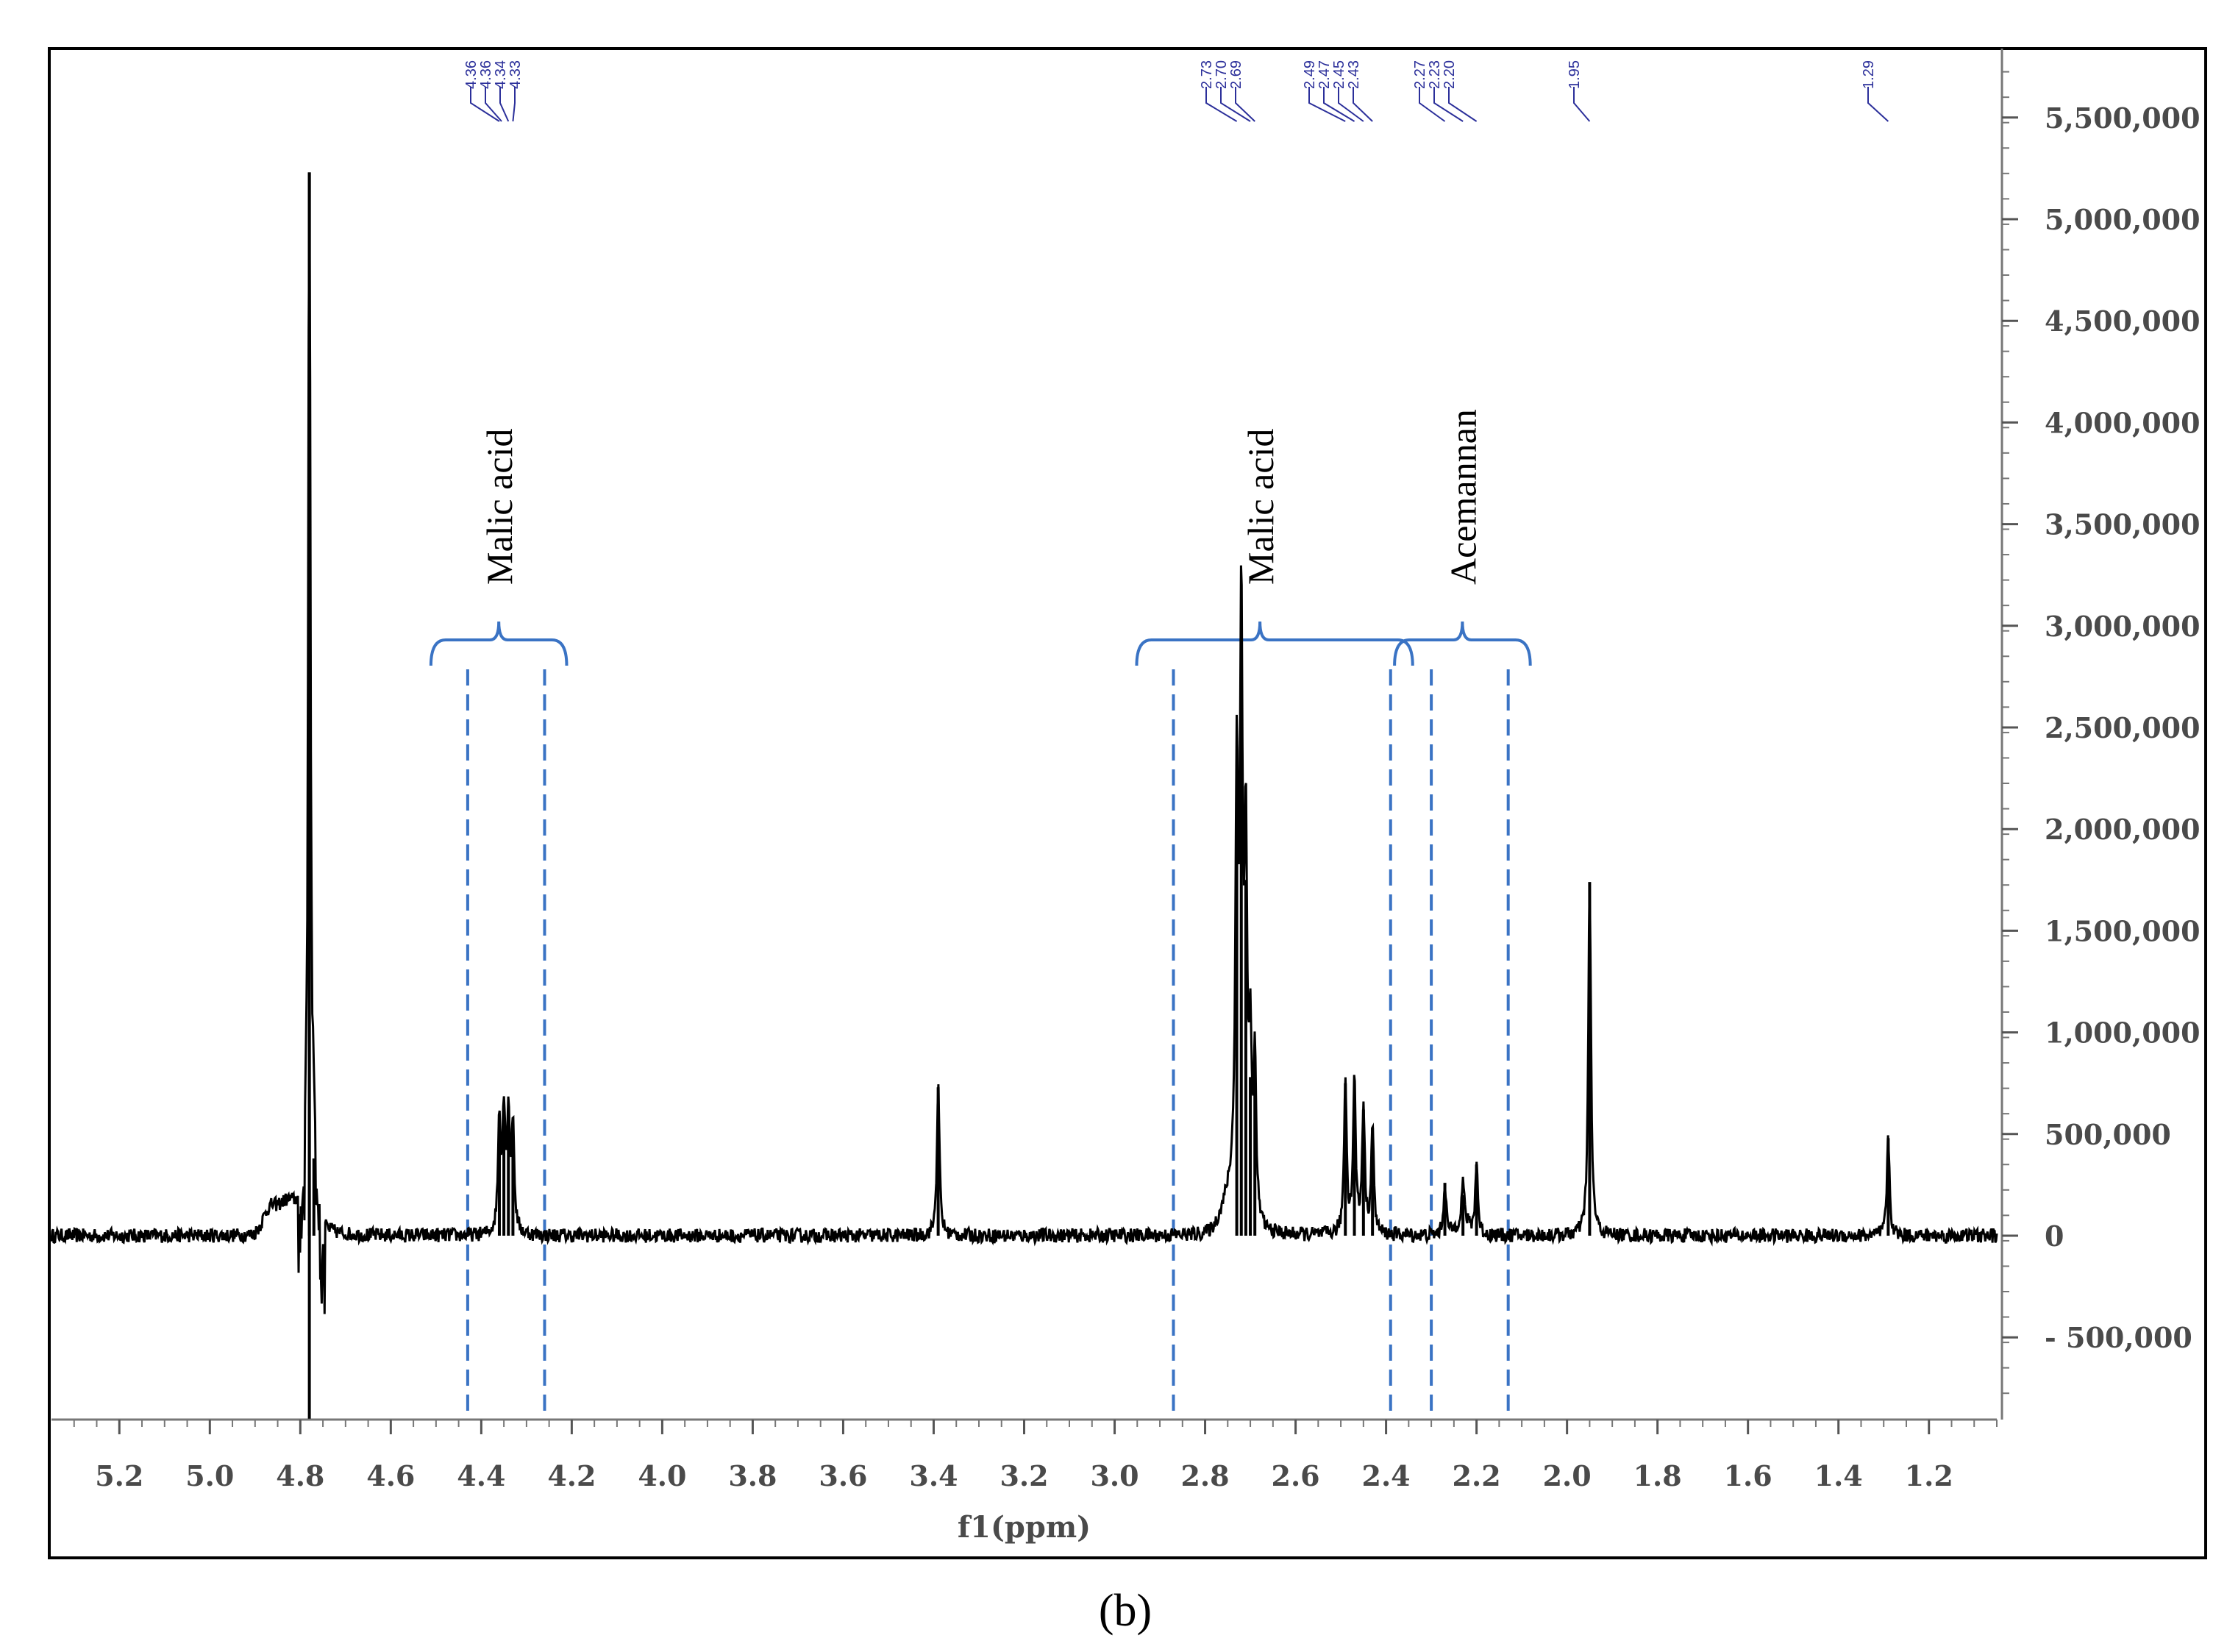 The width and height of the screenshot is (2227, 1652). Describe the element at coordinates (1435, 75) in the screenshot. I see `peak-label: 2.23` at that location.